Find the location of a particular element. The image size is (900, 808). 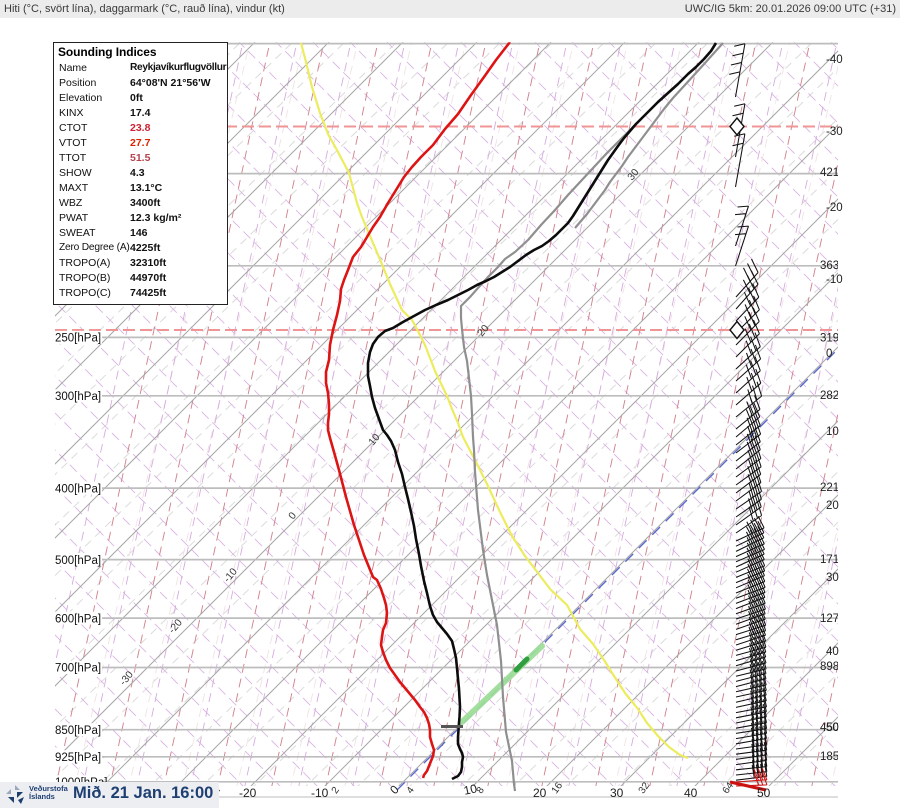

svg-text: 1277 is located at coordinates (833, 619).